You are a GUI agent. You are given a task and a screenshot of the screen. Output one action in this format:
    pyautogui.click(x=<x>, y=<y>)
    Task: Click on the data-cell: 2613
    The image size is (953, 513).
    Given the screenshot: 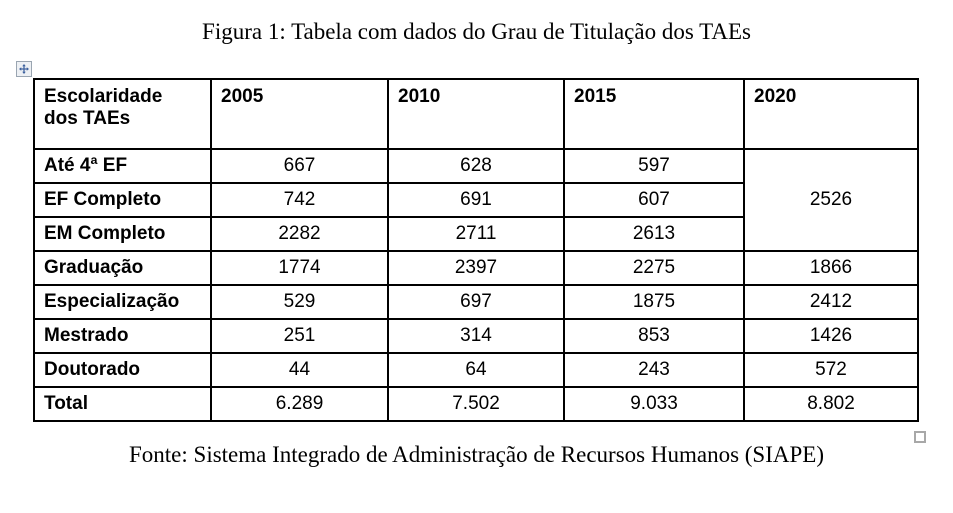 What is the action you would take?
    pyautogui.click(x=654, y=234)
    